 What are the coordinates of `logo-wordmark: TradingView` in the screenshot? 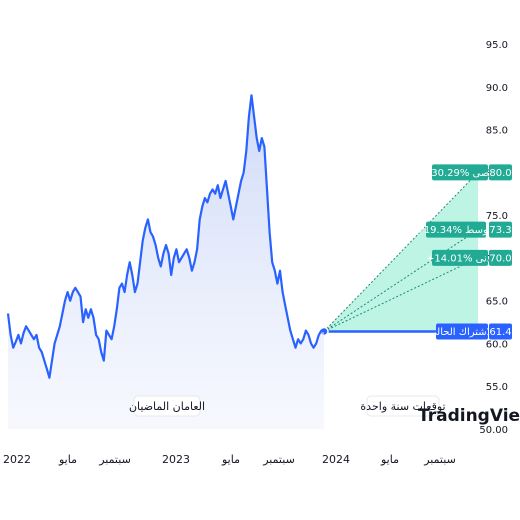 It's located at (469, 416).